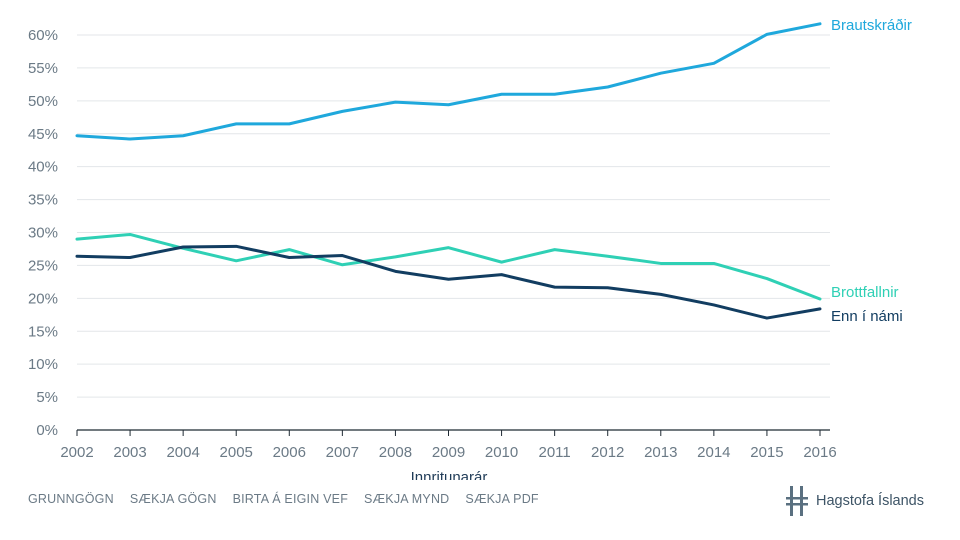 The height and width of the screenshot is (540, 960). I want to click on y-tick-label: 0%, so click(47, 430).